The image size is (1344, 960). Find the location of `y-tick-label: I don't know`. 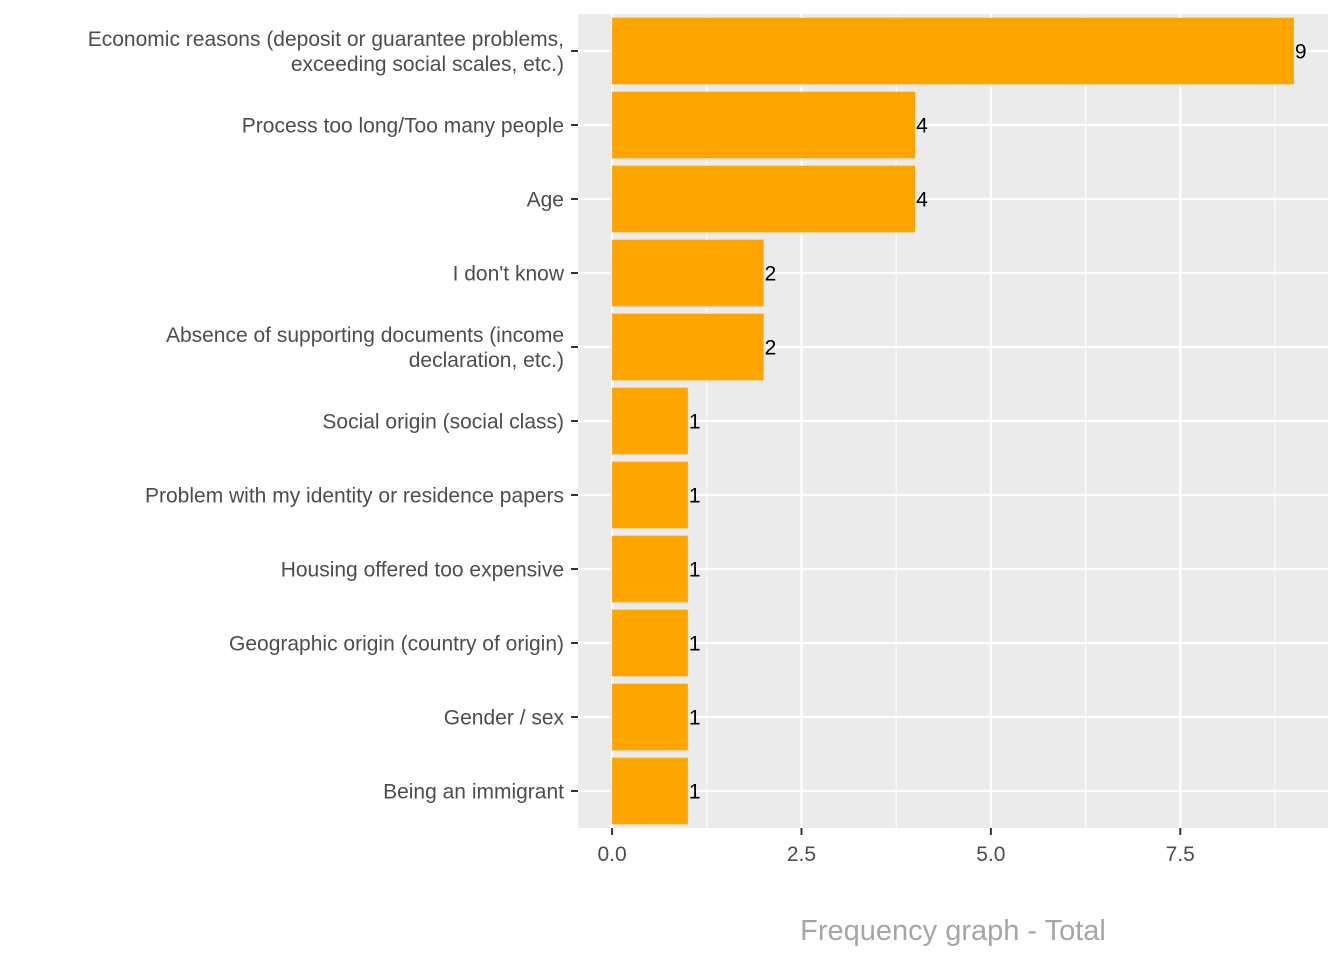

y-tick-label: I don't know is located at coordinates (509, 274).